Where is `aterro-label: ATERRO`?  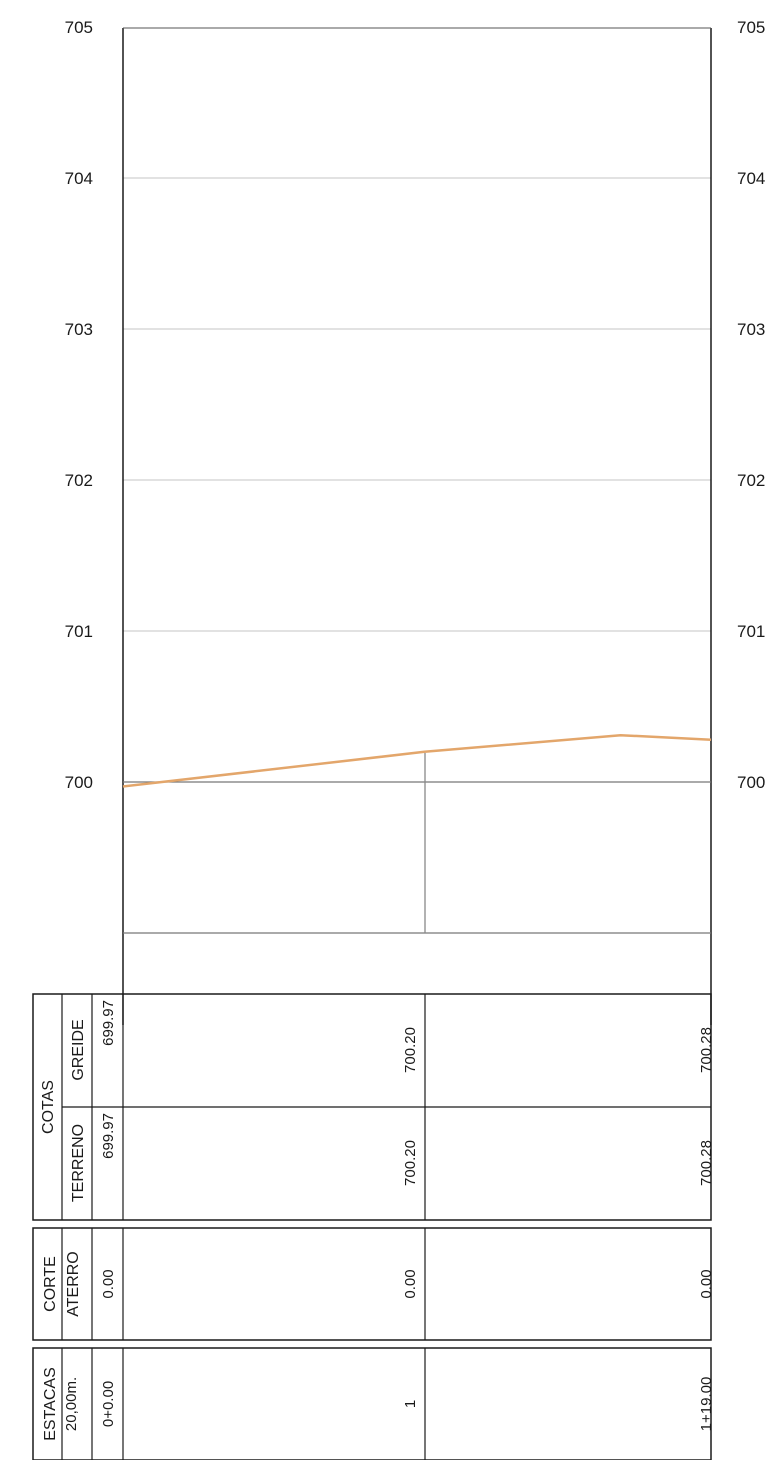
aterro-label: ATERRO is located at coordinates (73, 1283).